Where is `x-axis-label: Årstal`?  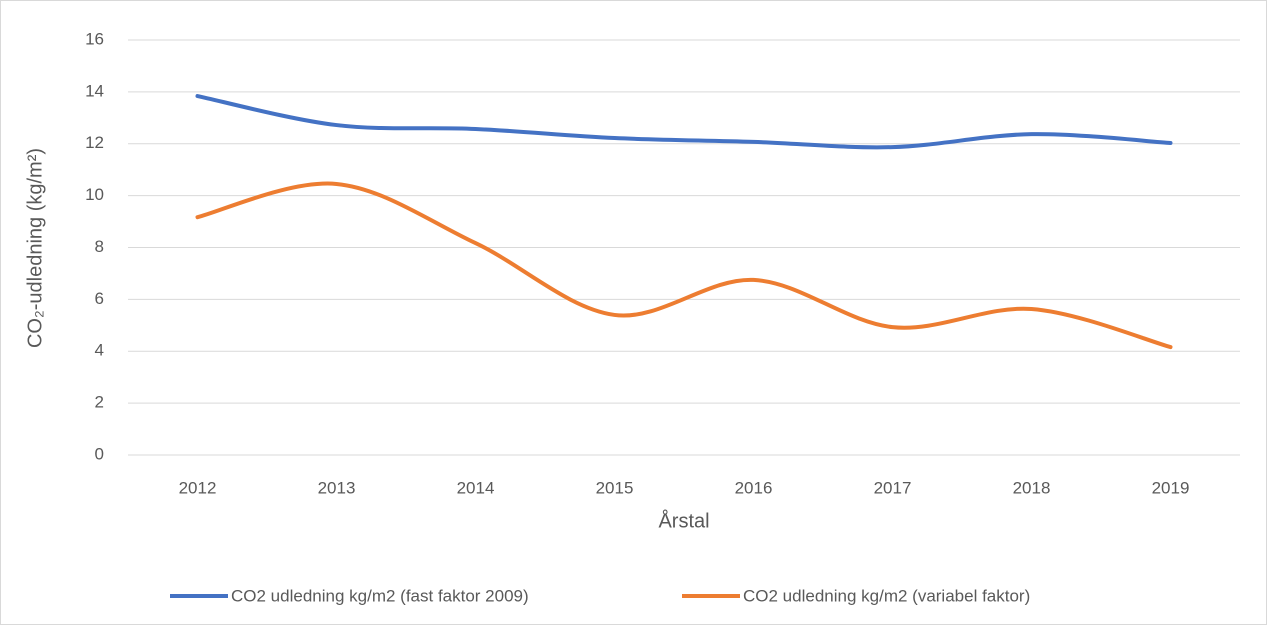 x-axis-label: Årstal is located at coordinates (683, 520).